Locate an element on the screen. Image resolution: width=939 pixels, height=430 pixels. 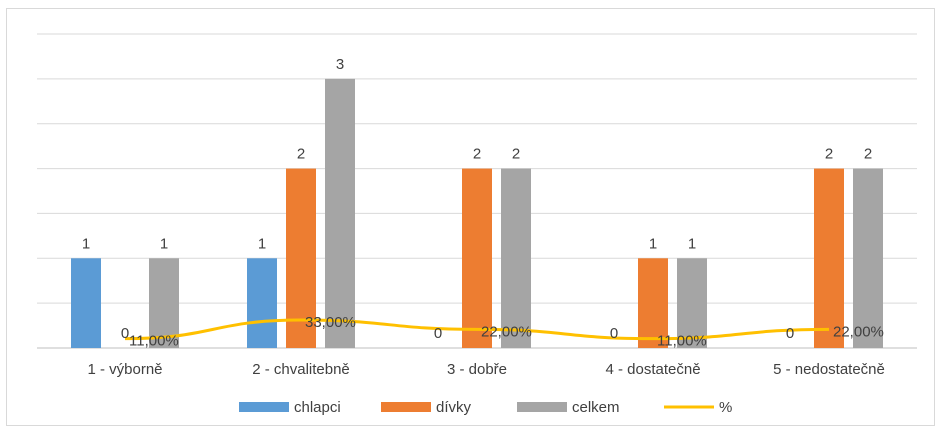
legend-item-%: % is located at coordinates (698, 407).